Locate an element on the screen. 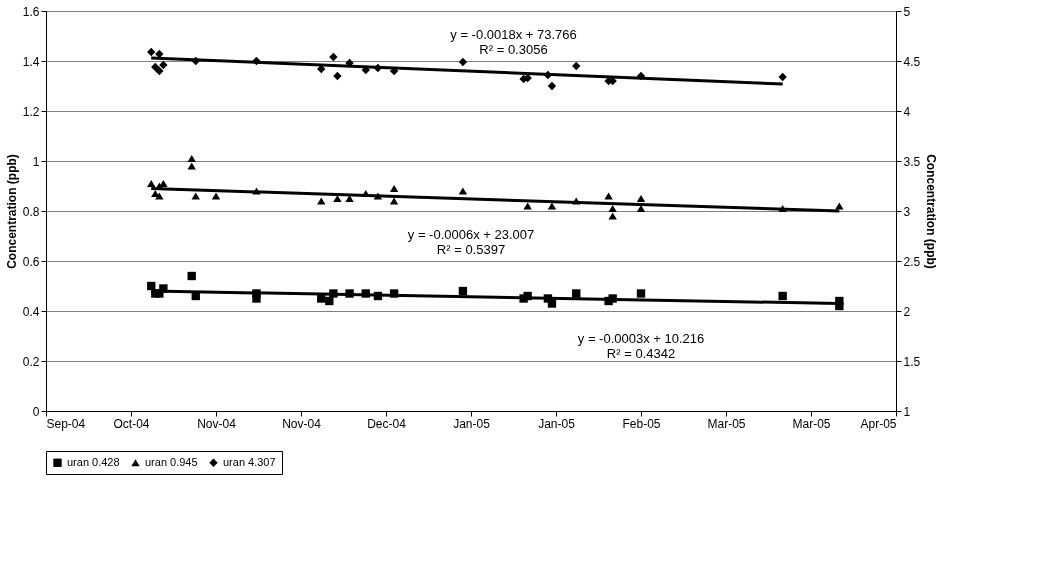  y2-tick-label: 5 is located at coordinates (907, 11).